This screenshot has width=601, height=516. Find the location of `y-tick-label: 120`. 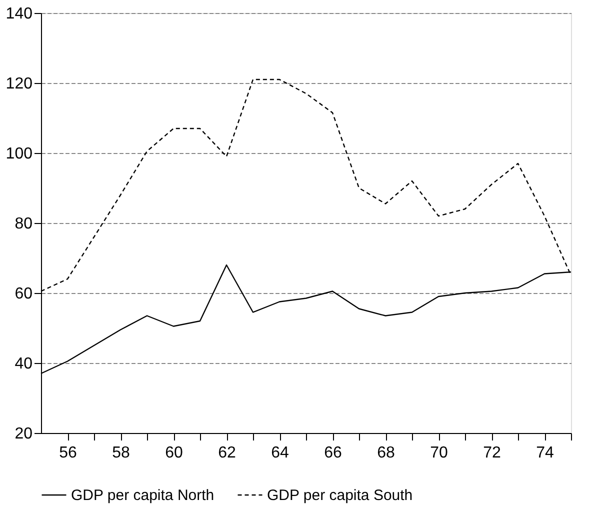

y-tick-label: 120 is located at coordinates (19, 84).